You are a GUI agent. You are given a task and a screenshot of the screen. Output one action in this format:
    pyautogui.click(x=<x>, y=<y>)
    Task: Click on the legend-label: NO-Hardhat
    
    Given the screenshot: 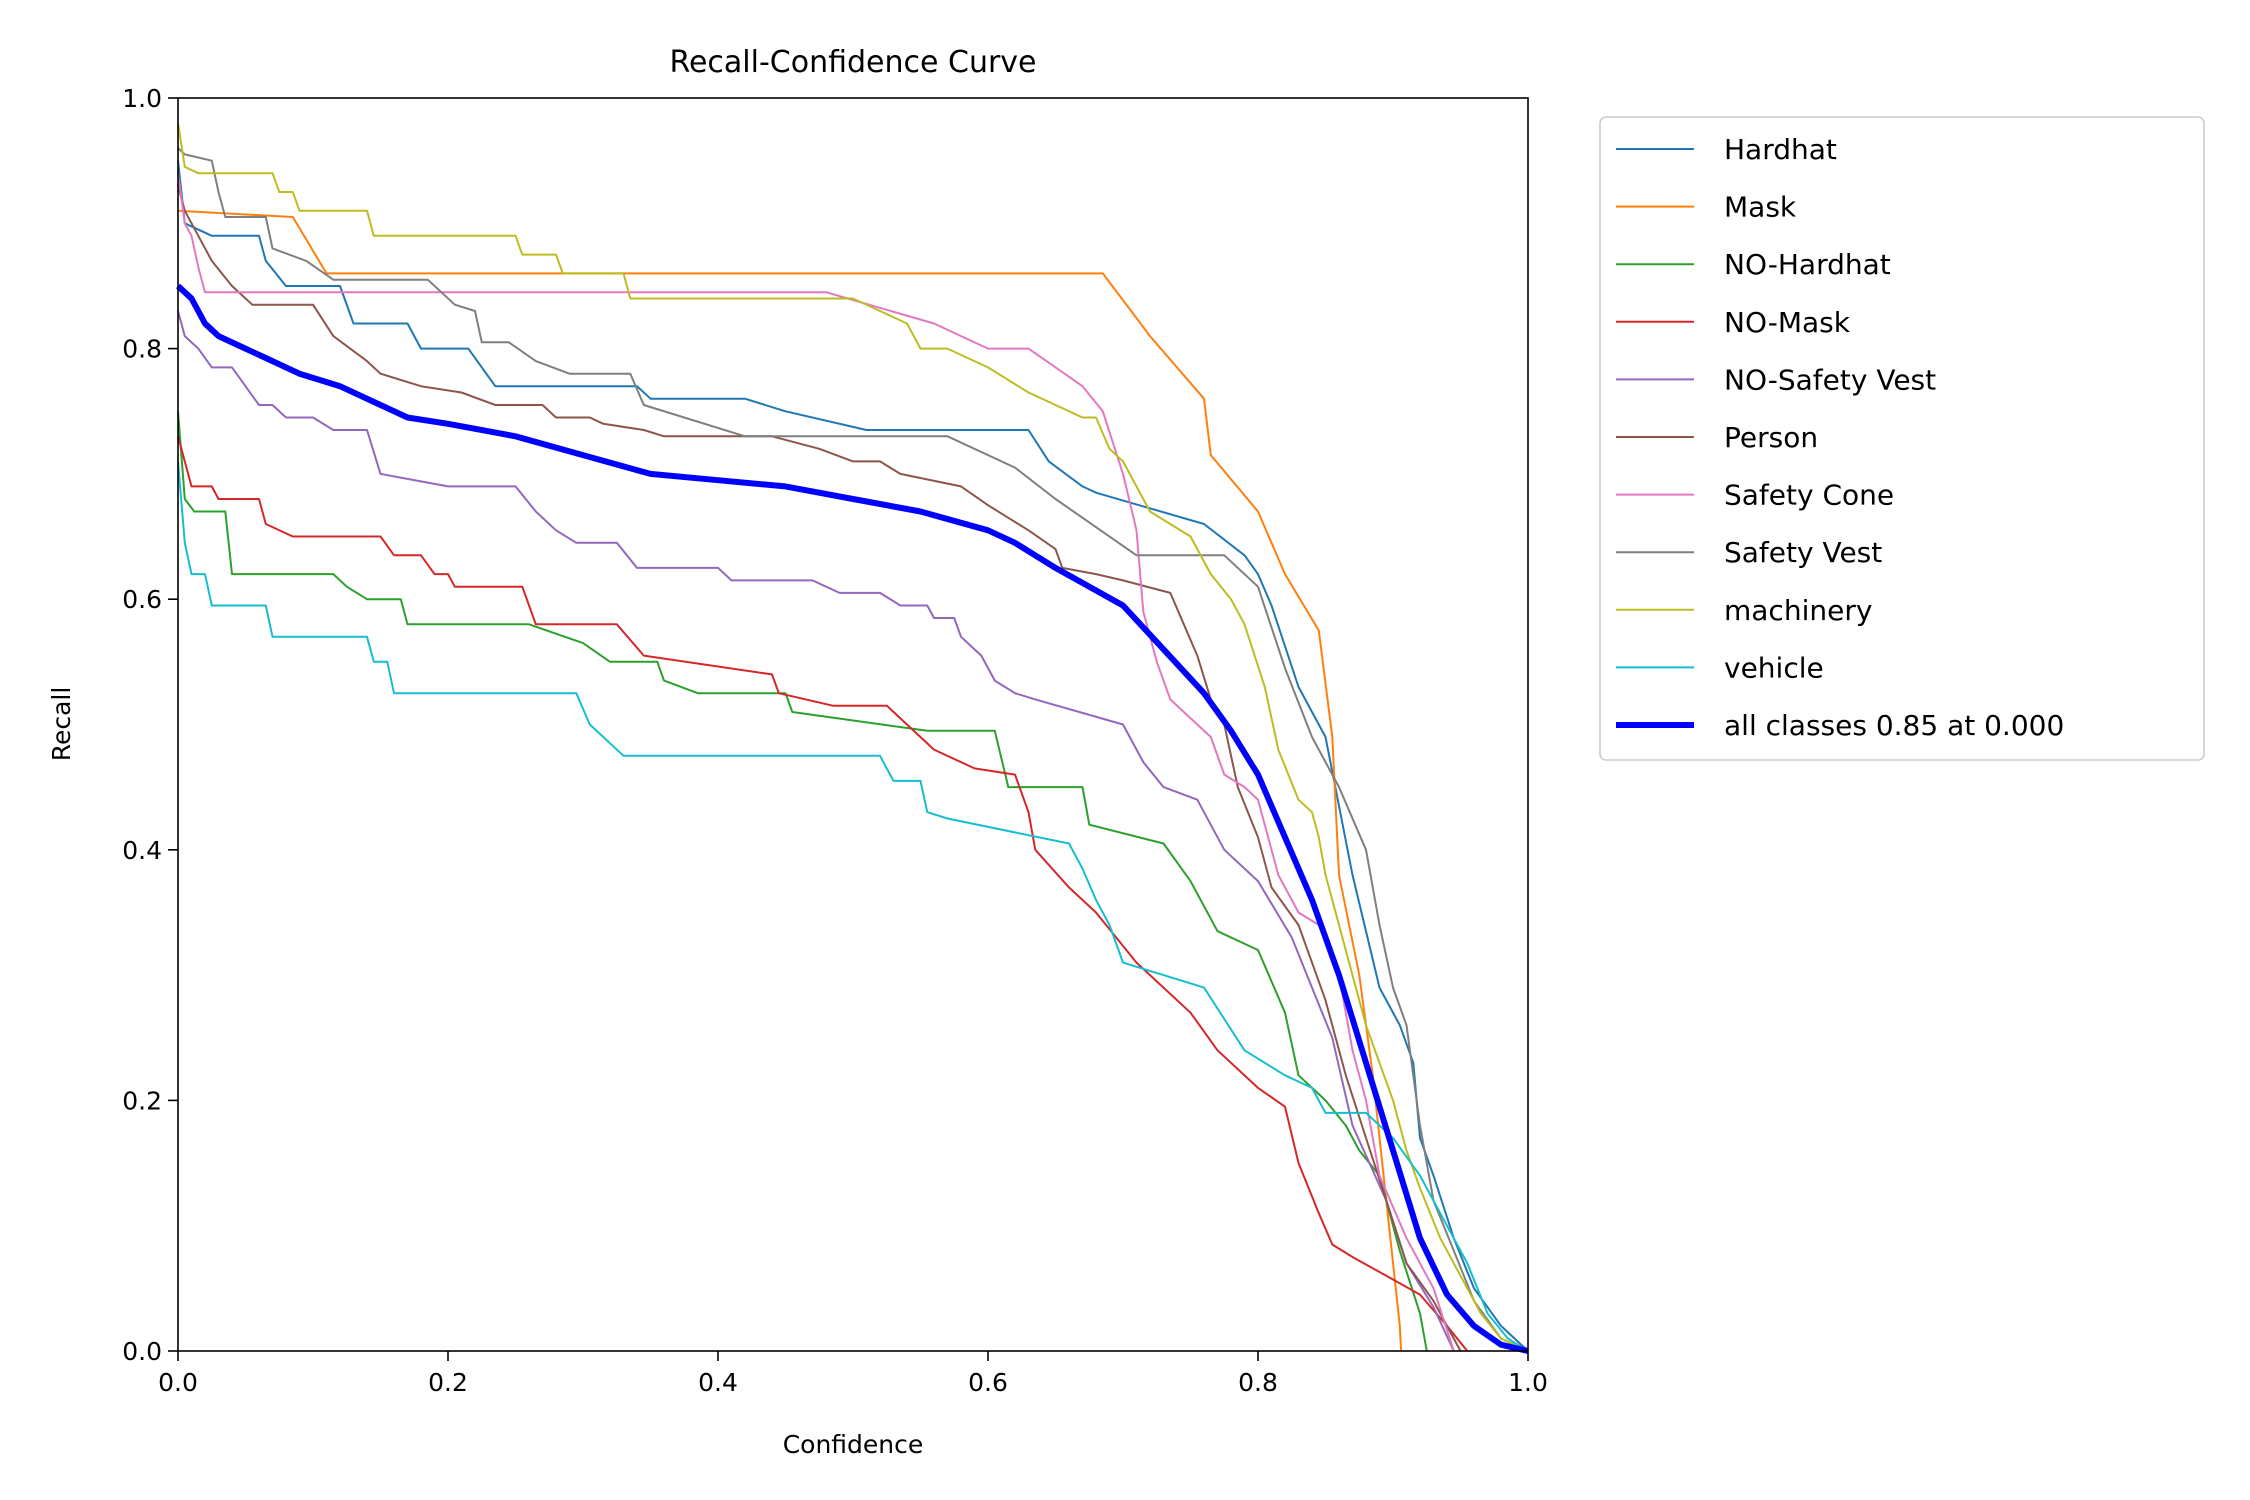 What is the action you would take?
    pyautogui.click(x=1807, y=264)
    